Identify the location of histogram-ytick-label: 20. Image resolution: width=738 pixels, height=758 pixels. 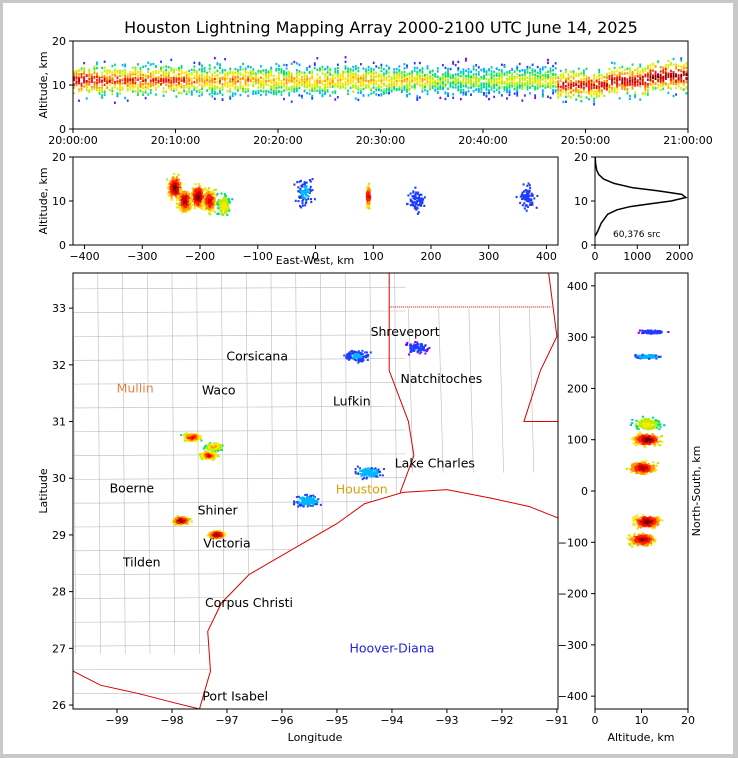
(581, 157).